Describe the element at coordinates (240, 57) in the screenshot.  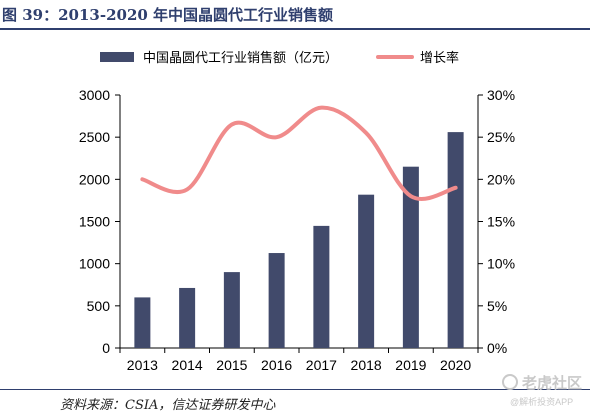
I see `legend-bar-label: 中国晶圆代工行业销售额（亿元）` at that location.